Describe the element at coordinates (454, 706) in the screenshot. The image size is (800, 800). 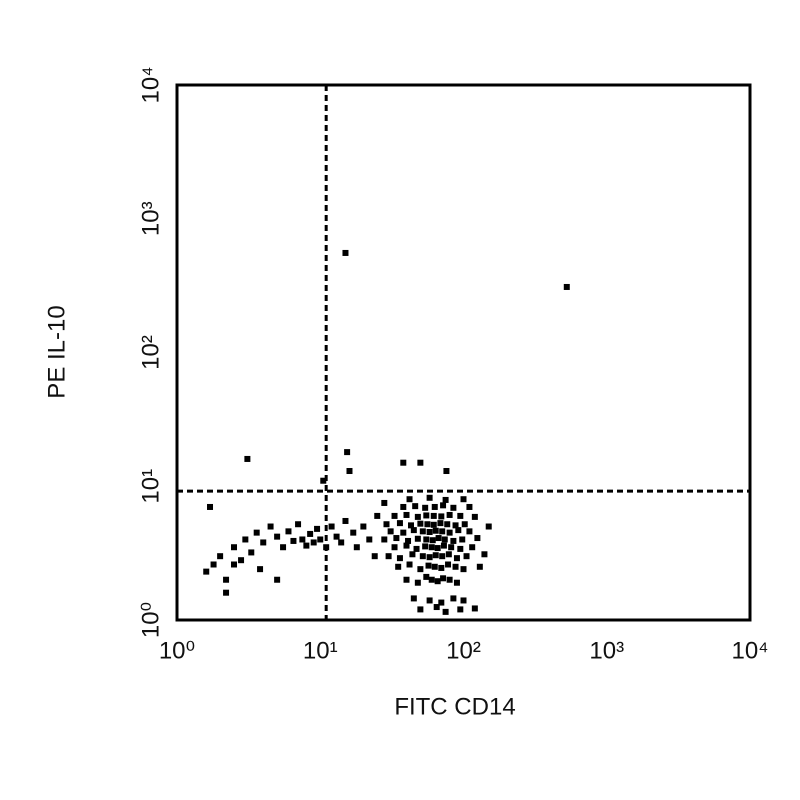
I see `x-axis-label: FITC CD14` at that location.